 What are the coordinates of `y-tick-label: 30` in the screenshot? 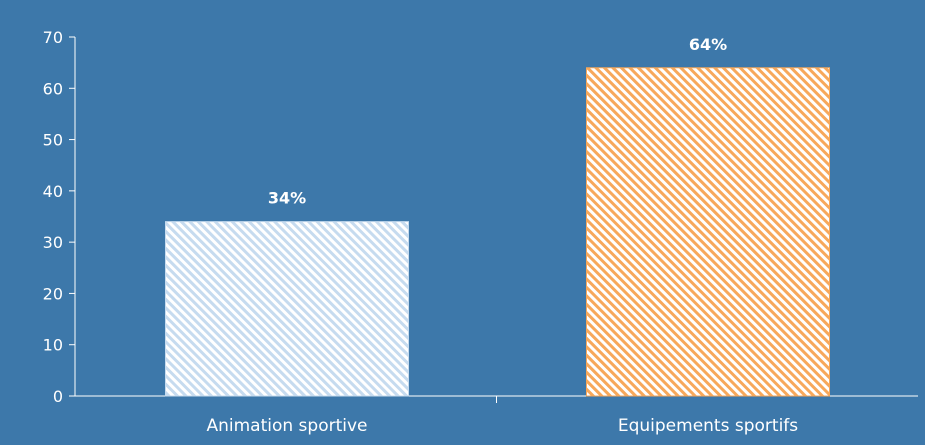 It's located at (53, 242).